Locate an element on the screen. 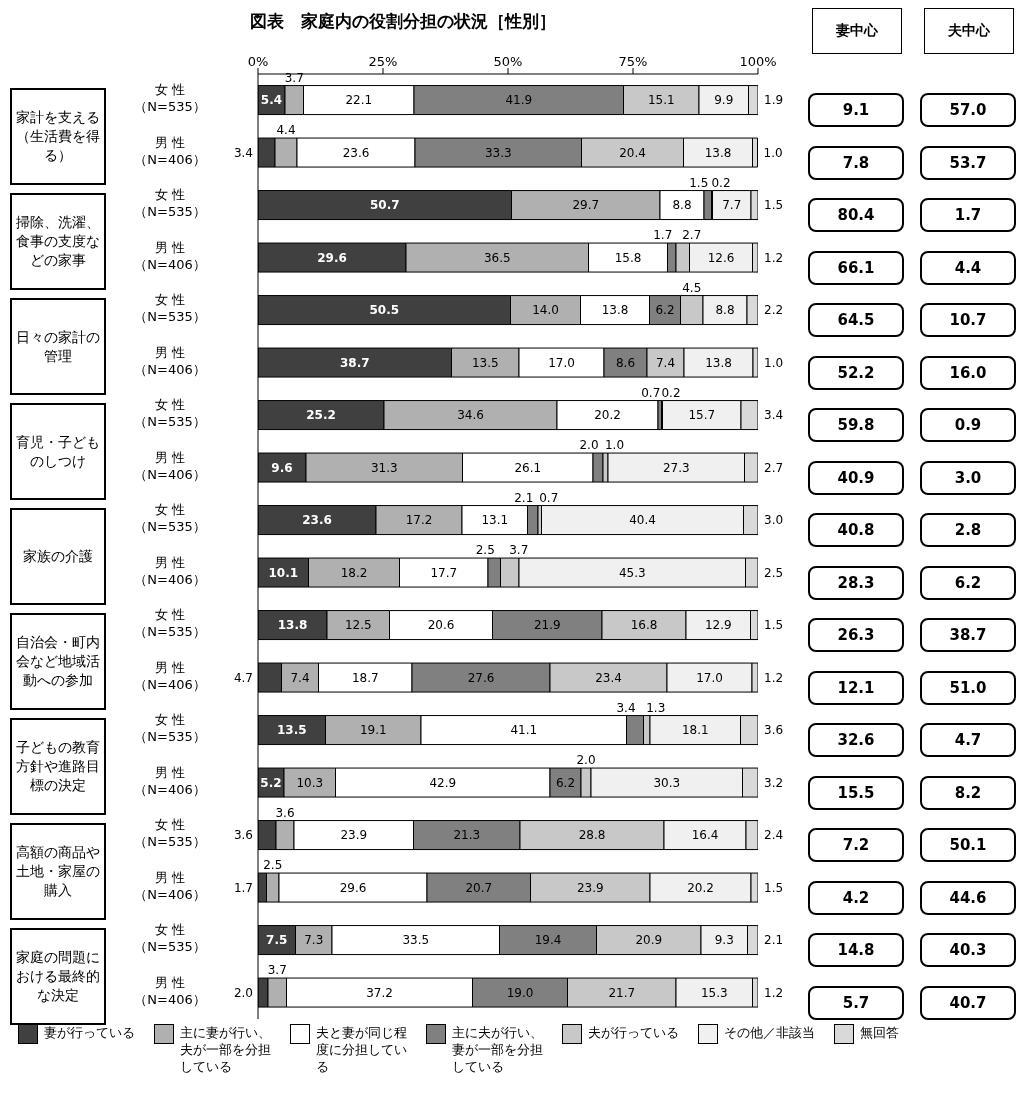  data-label: 18.2 is located at coordinates (354, 572).